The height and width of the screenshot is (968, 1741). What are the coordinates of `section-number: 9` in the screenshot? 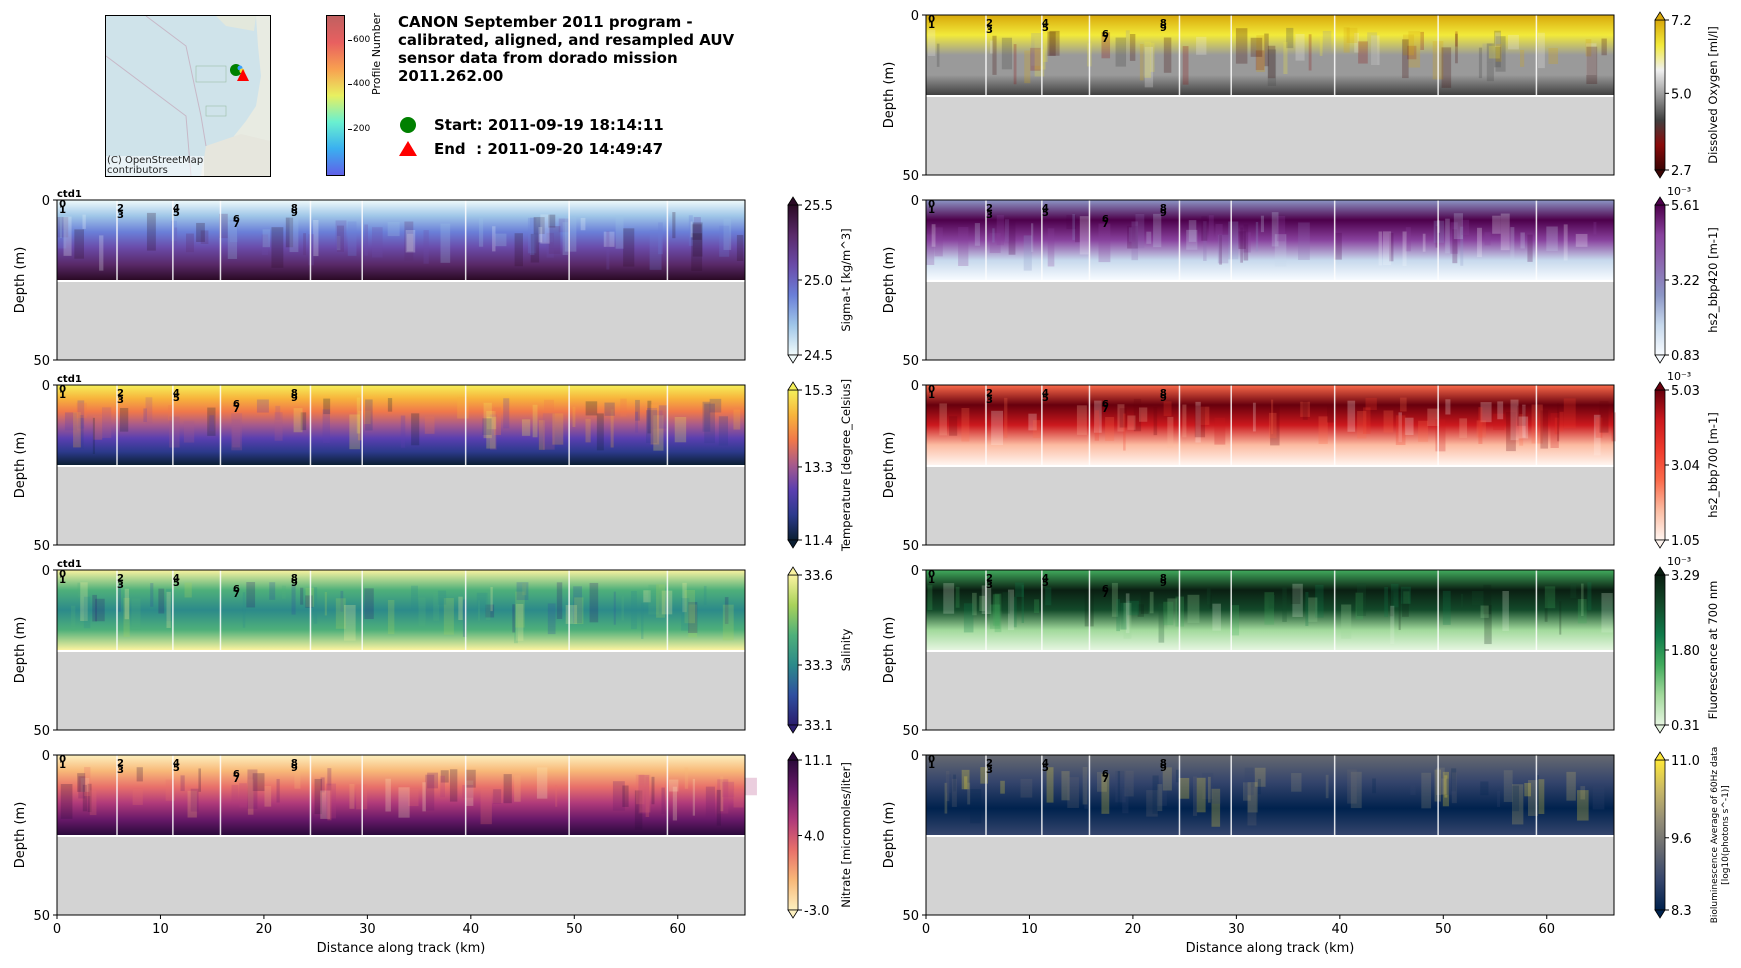 It's located at (294, 768).